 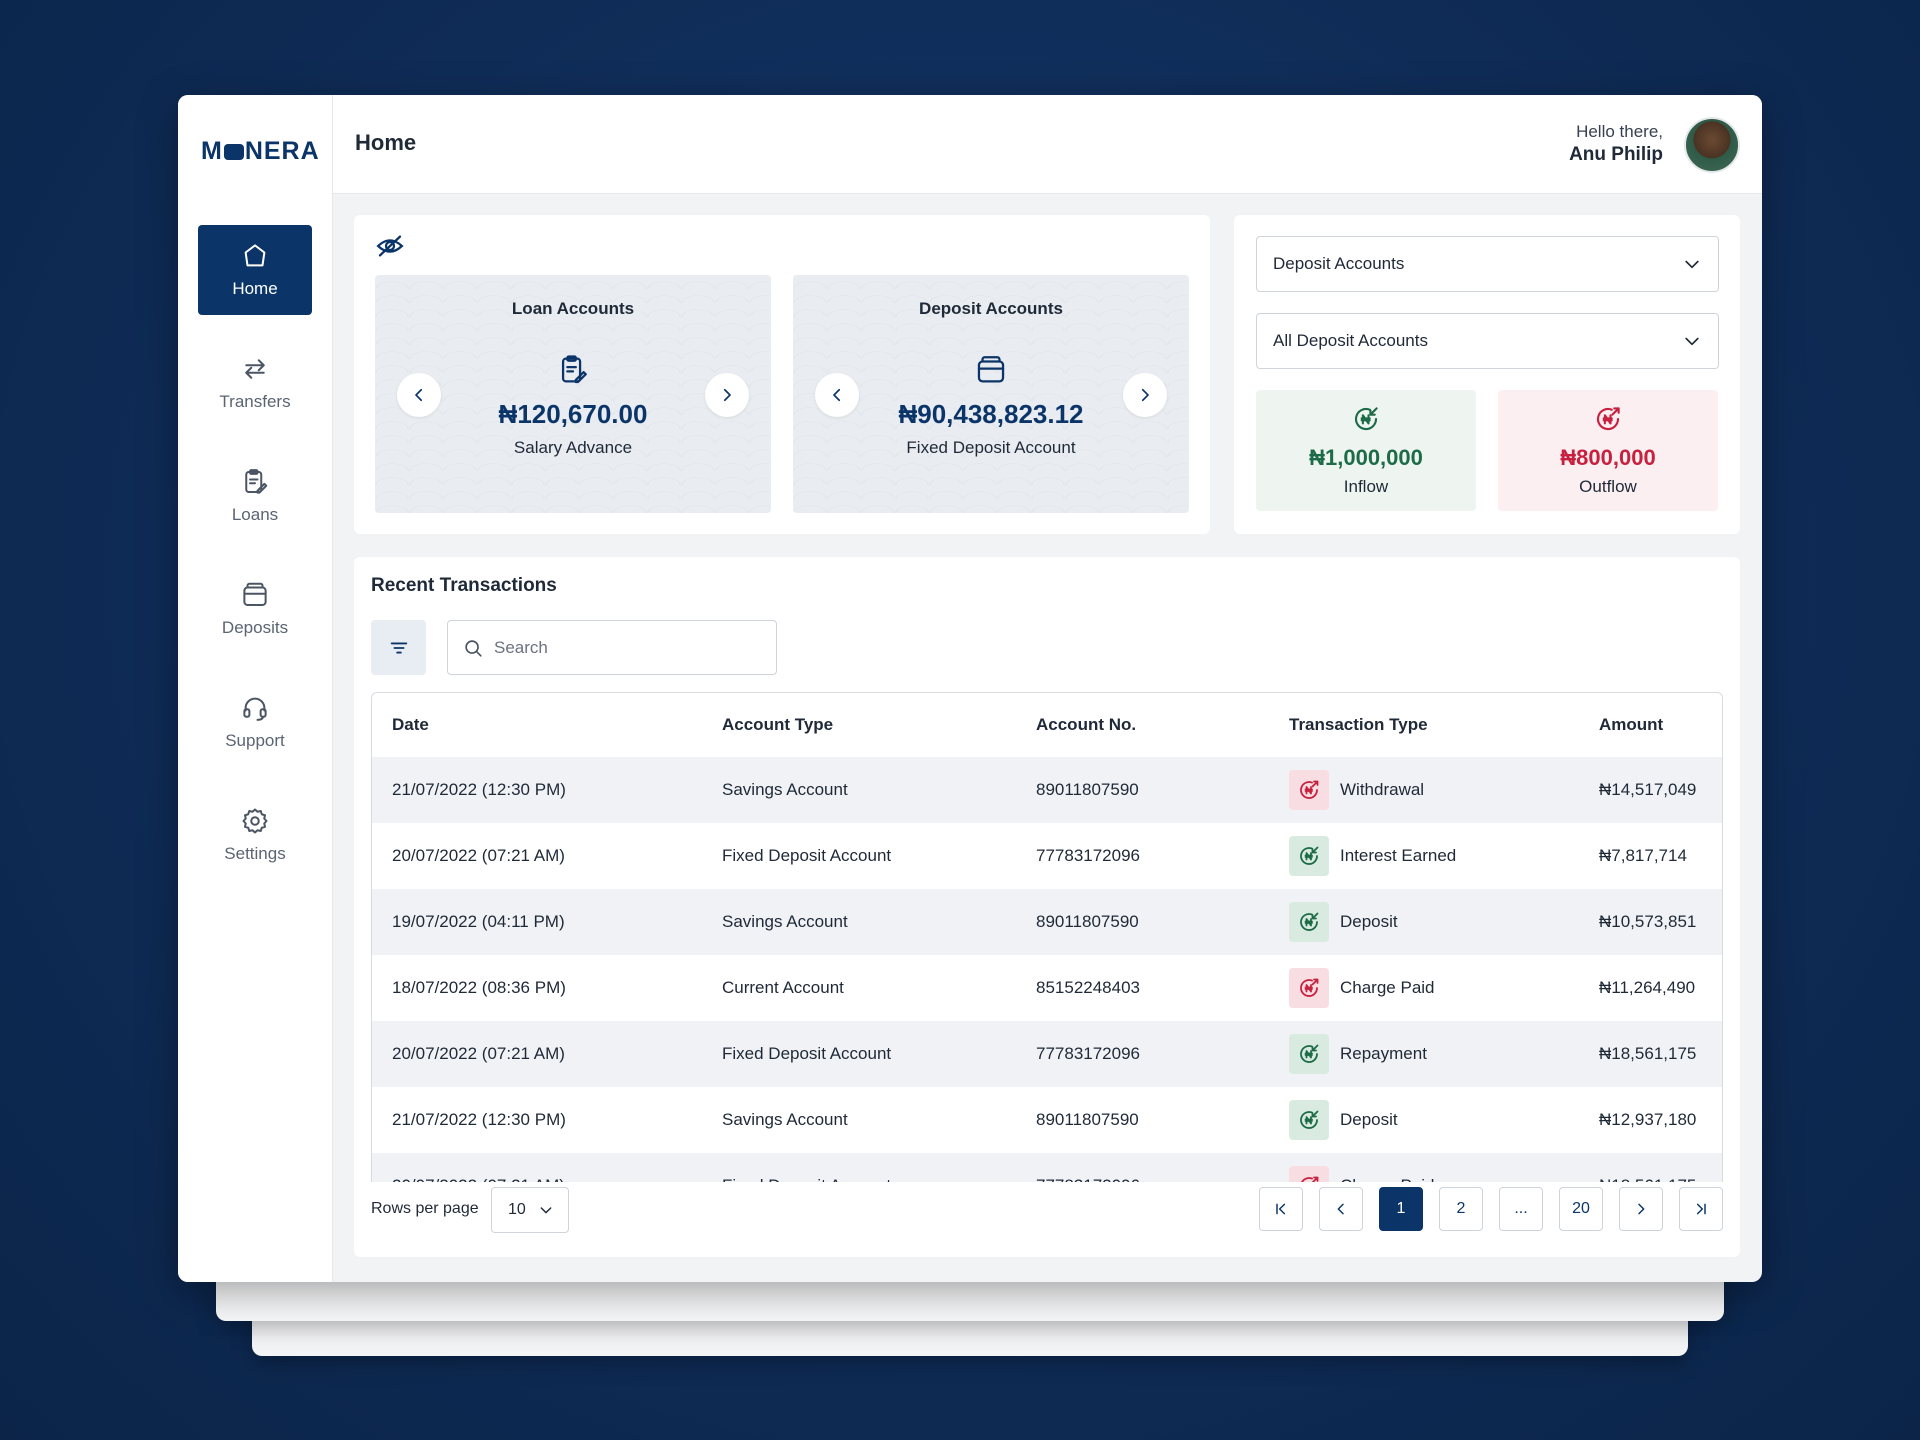 What do you see at coordinates (1608, 450) in the screenshot?
I see `outflow-box: ₦800,000 Outflow` at bounding box center [1608, 450].